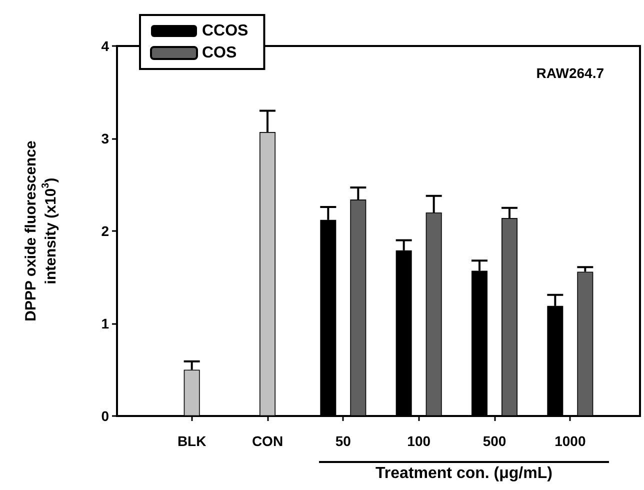 This screenshot has width=644, height=490. What do you see at coordinates (105, 416) in the screenshot?
I see `y-tick-label: 0` at bounding box center [105, 416].